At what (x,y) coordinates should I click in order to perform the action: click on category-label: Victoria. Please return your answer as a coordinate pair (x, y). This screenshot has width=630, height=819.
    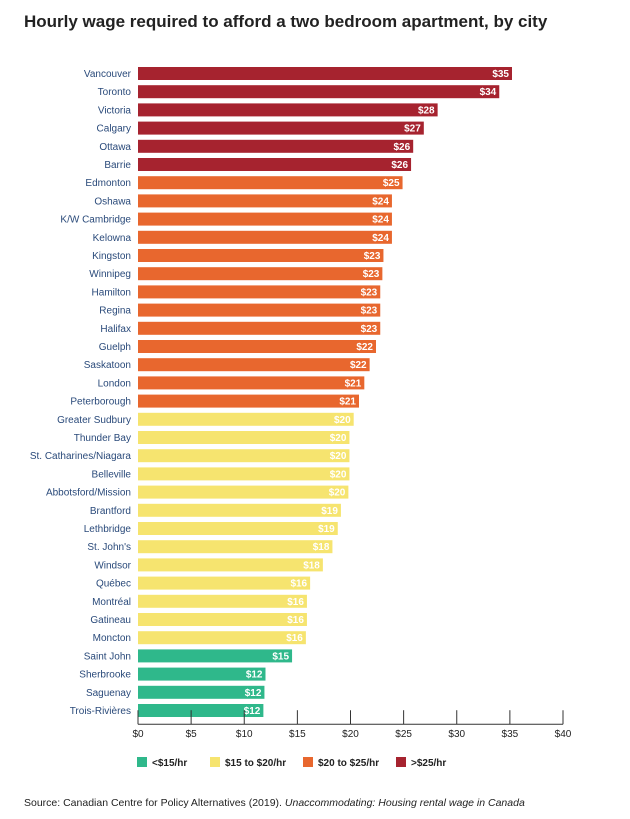
    Looking at the image, I should click on (115, 110).